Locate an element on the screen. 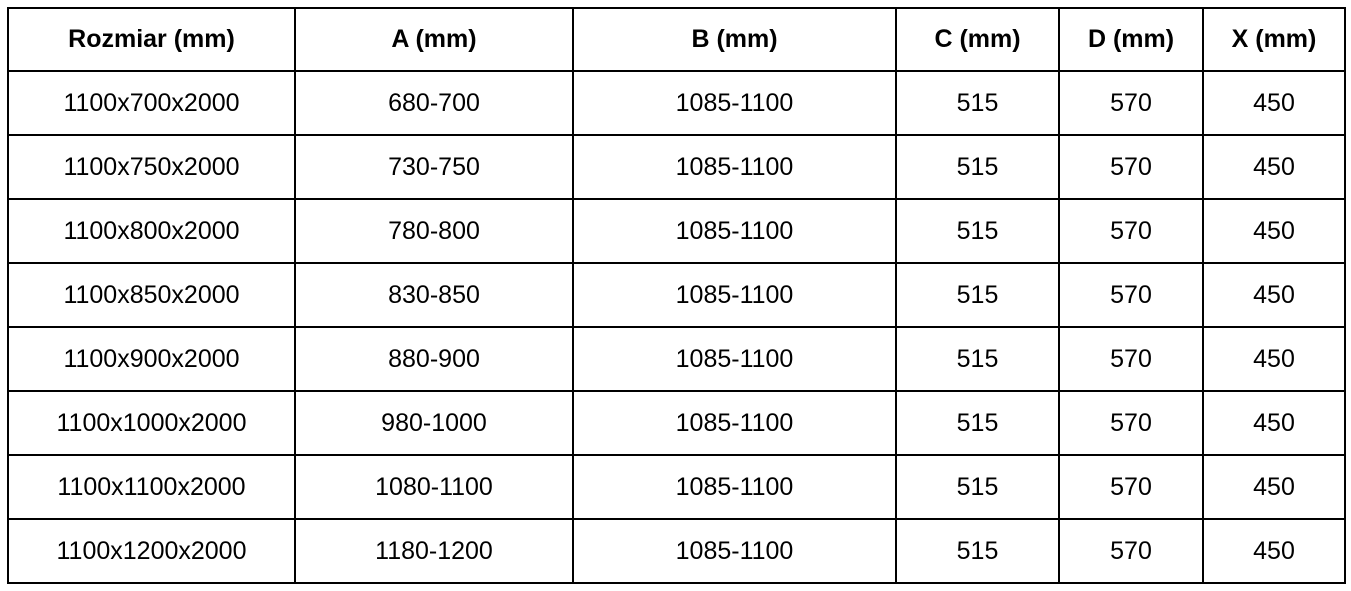 The width and height of the screenshot is (1351, 591). cell-a: 880-900 is located at coordinates (434, 359).